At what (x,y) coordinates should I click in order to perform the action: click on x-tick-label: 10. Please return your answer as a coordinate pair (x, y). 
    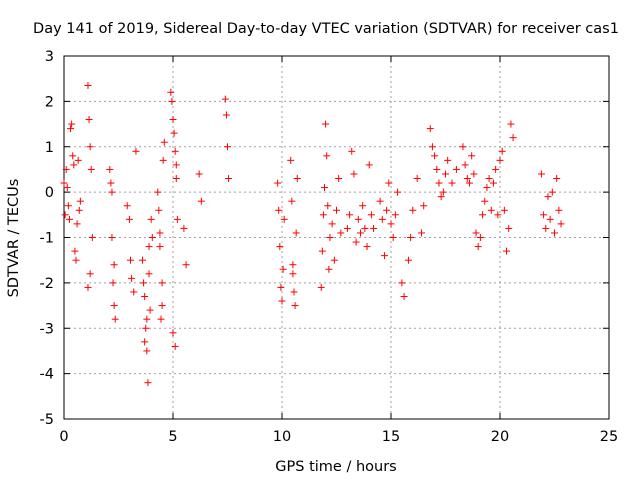
    Looking at the image, I should click on (282, 437).